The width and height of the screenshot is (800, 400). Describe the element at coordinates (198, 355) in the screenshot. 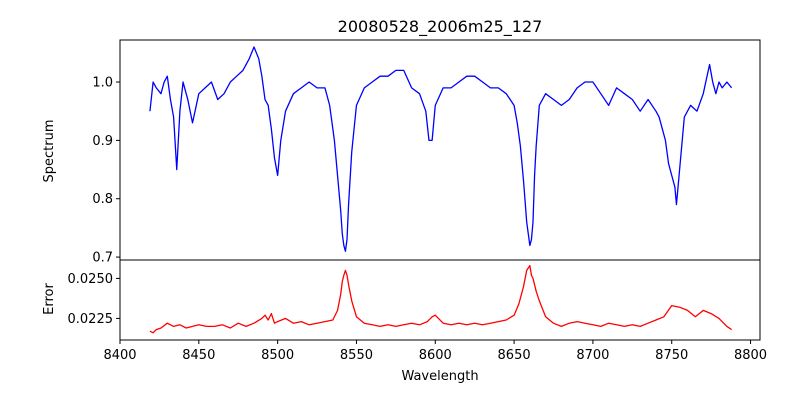

I see `x-tick-label: 8450` at that location.